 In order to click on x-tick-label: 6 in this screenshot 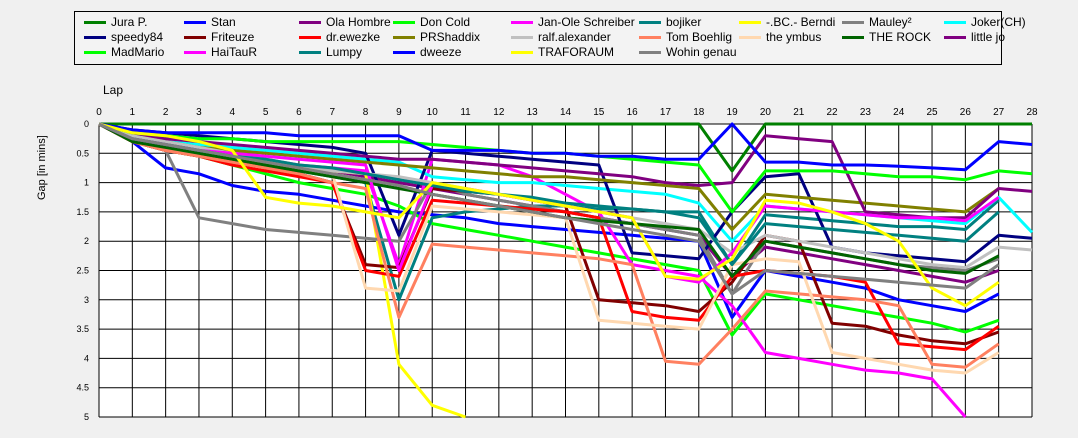, I will do `click(299, 112)`.